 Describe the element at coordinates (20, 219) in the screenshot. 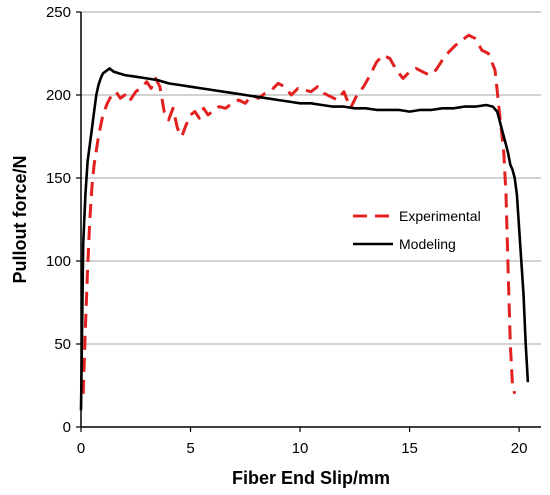

I see `y-axis-title: Pullout force/N` at that location.